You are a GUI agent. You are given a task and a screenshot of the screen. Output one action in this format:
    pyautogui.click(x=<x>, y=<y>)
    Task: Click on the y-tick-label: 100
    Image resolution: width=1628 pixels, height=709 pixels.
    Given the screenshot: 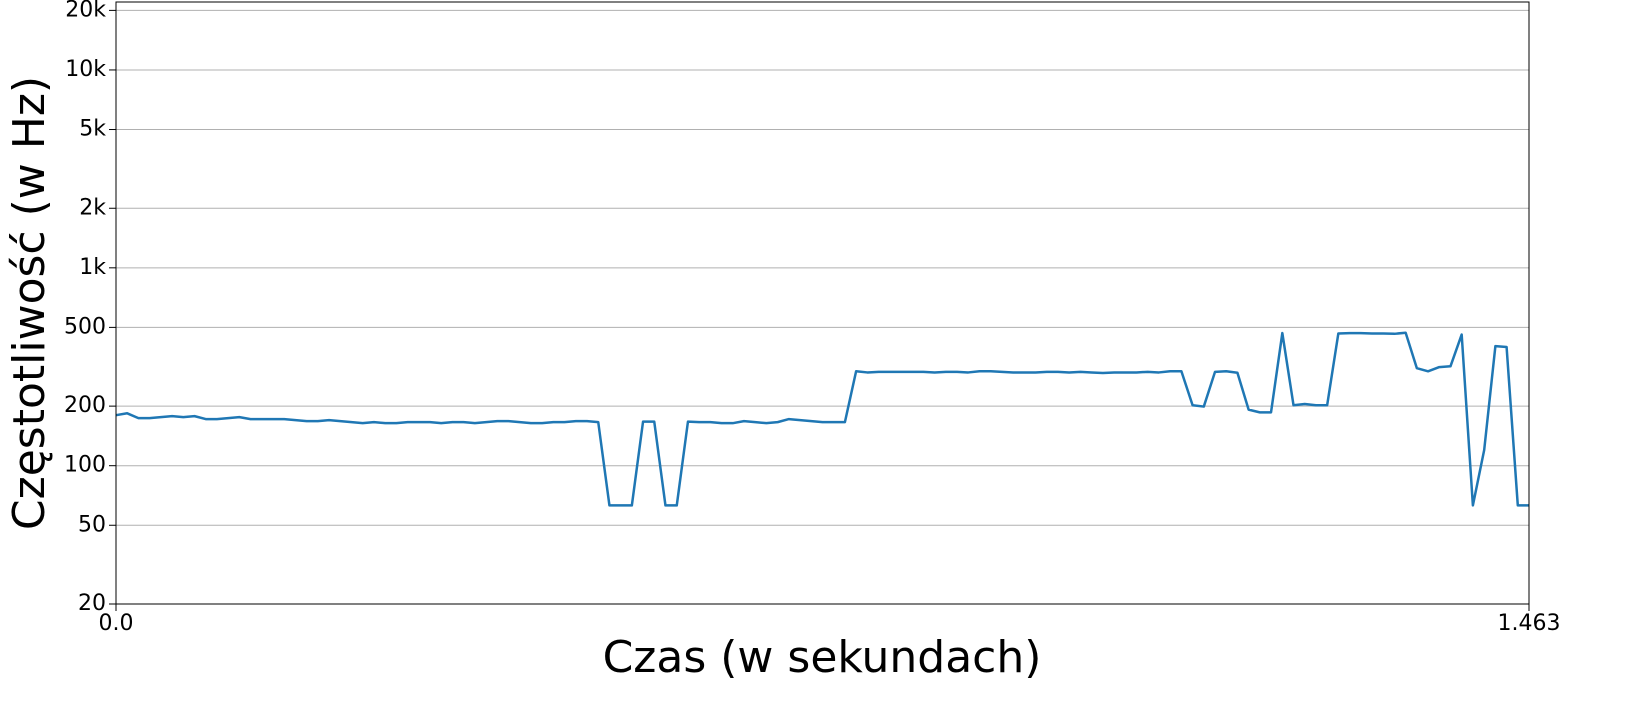 What is the action you would take?
    pyautogui.click(x=85, y=465)
    